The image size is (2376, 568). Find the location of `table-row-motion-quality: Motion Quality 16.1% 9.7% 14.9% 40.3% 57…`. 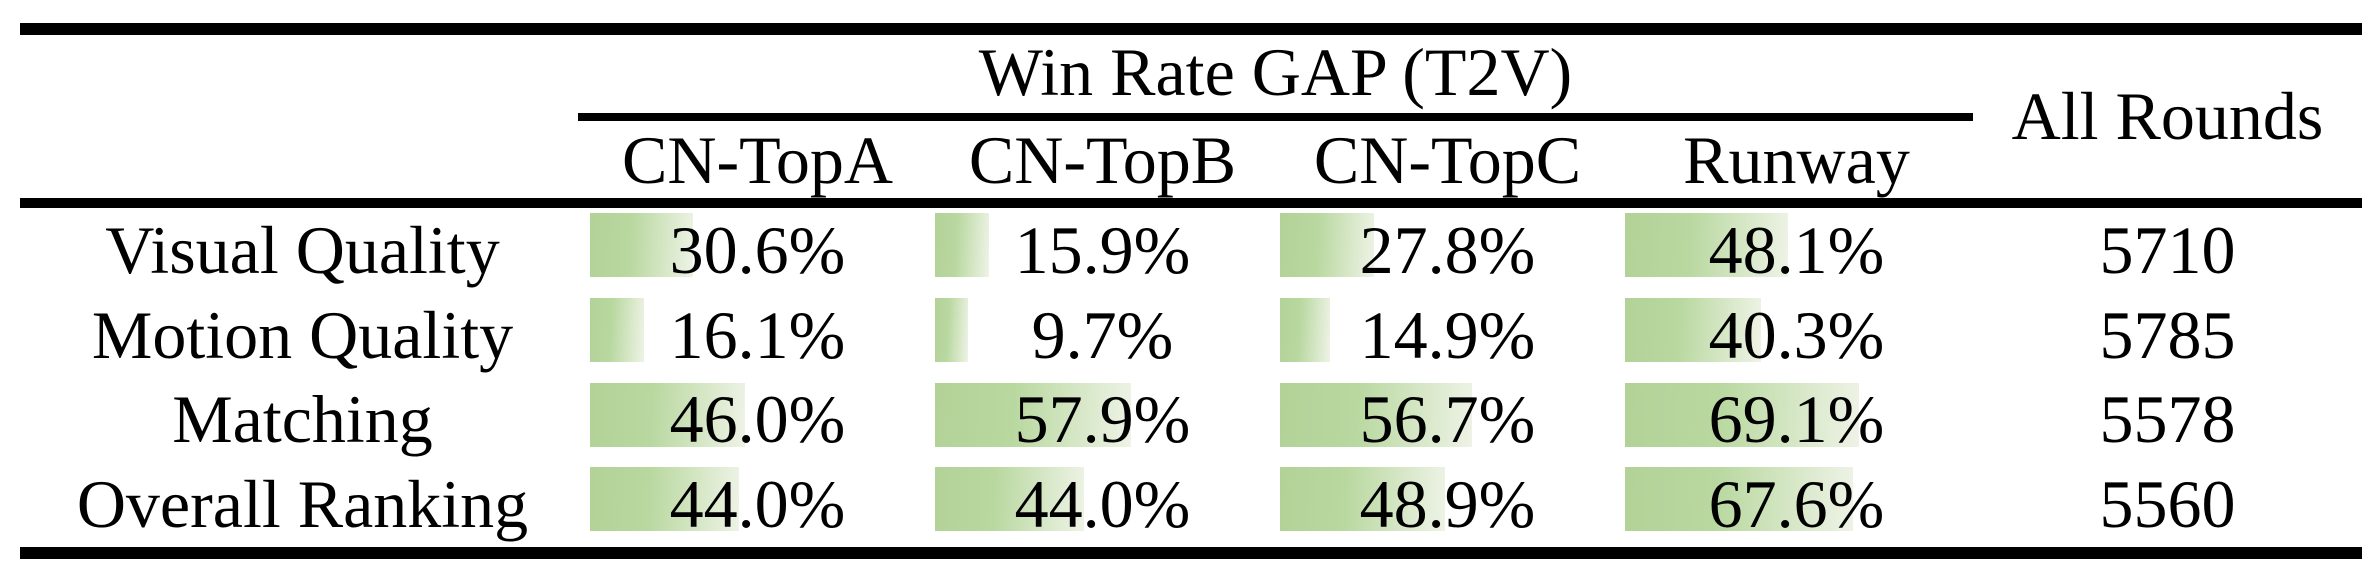

table-row-motion-quality: Motion Quality 16.1% 9.7% 14.9% 40.3% 57… is located at coordinates (1191, 335).